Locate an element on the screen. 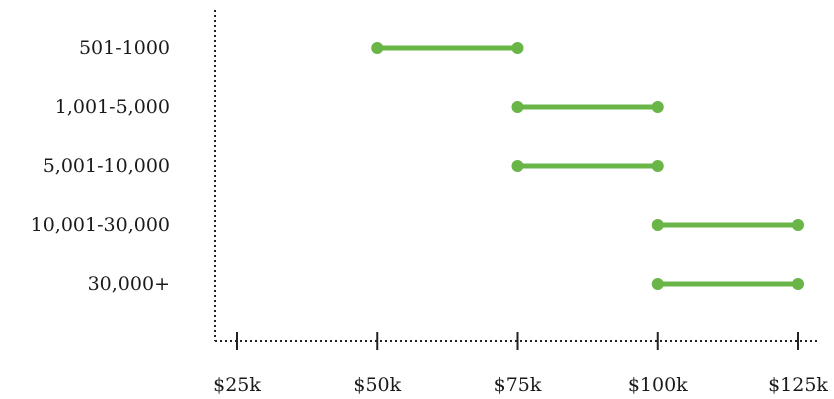 This screenshot has width=834, height=399. category-label: 501-1000 is located at coordinates (124, 48).